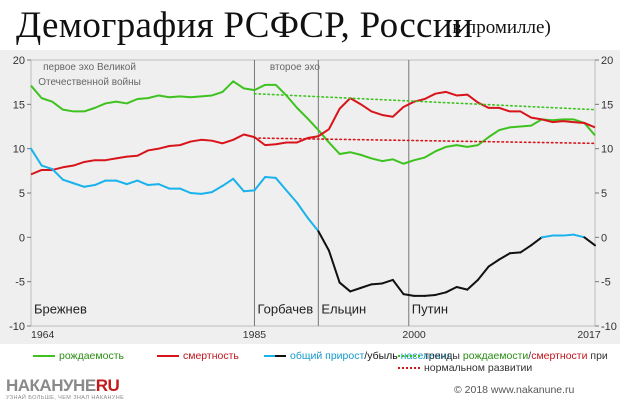 This screenshot has height=407, width=620. I want to click on header: Демография РСФСР, России (в промилле), so click(310, 25).